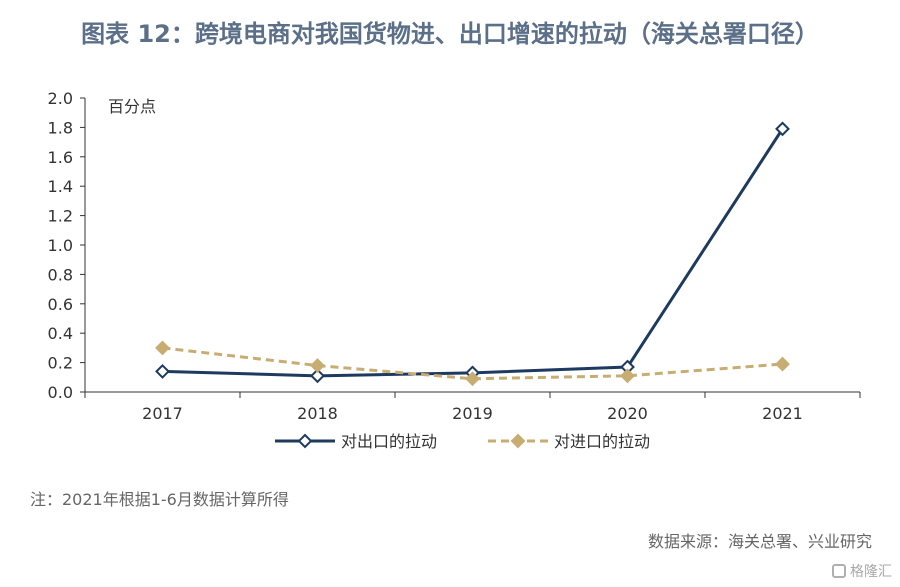 Image resolution: width=900 pixels, height=587 pixels. I want to click on footnote: 注：2021年根据1-6月数据计算所得, so click(159, 499).